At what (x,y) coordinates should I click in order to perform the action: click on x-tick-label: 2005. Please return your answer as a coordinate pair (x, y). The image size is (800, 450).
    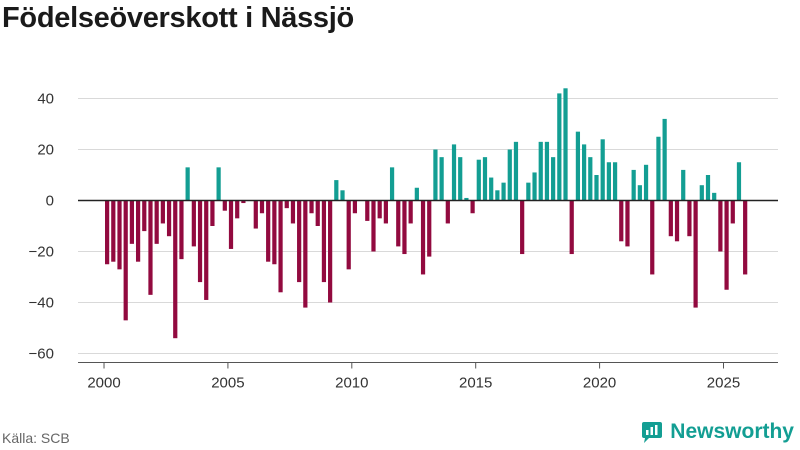
    Looking at the image, I should click on (227, 383).